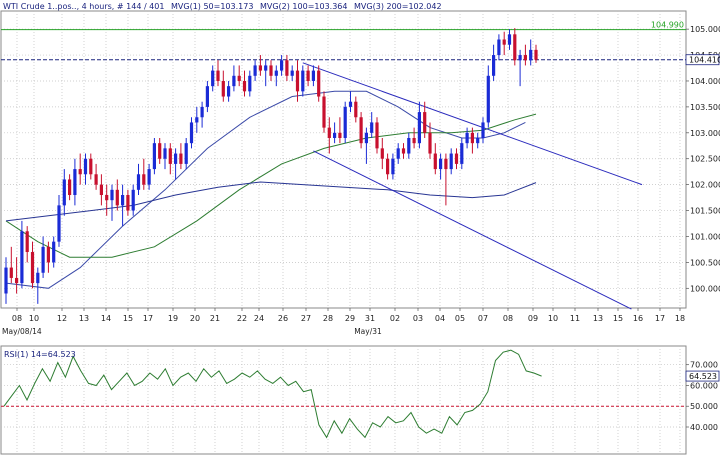 The height and width of the screenshot is (458, 720). What do you see at coordinates (242, 318) in the screenshot?
I see `time-tick-label: 22` at bounding box center [242, 318].